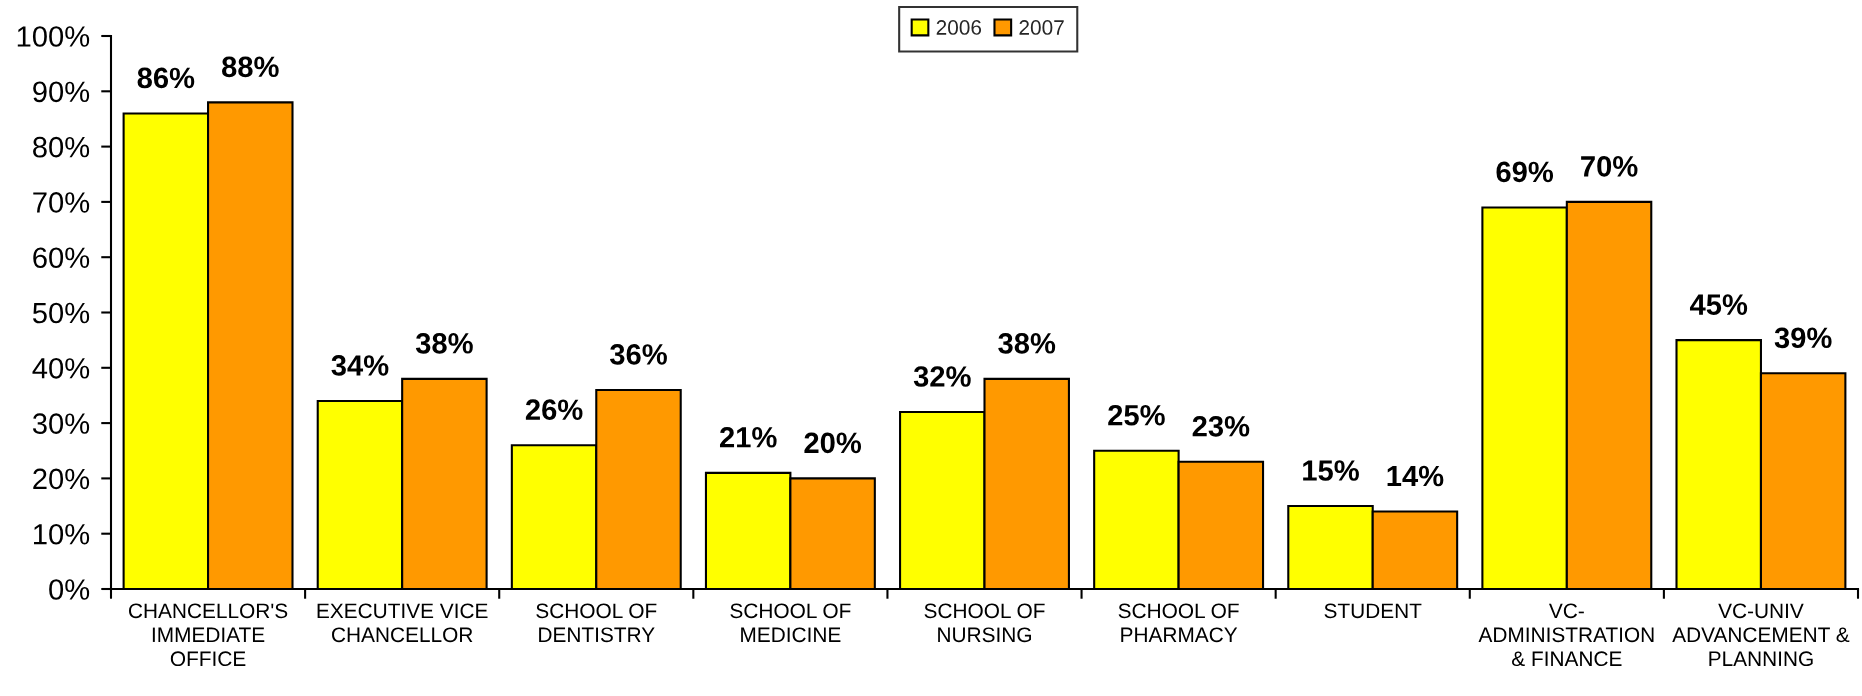 The image size is (1862, 696). I want to click on data-label: 20%, so click(833, 443).